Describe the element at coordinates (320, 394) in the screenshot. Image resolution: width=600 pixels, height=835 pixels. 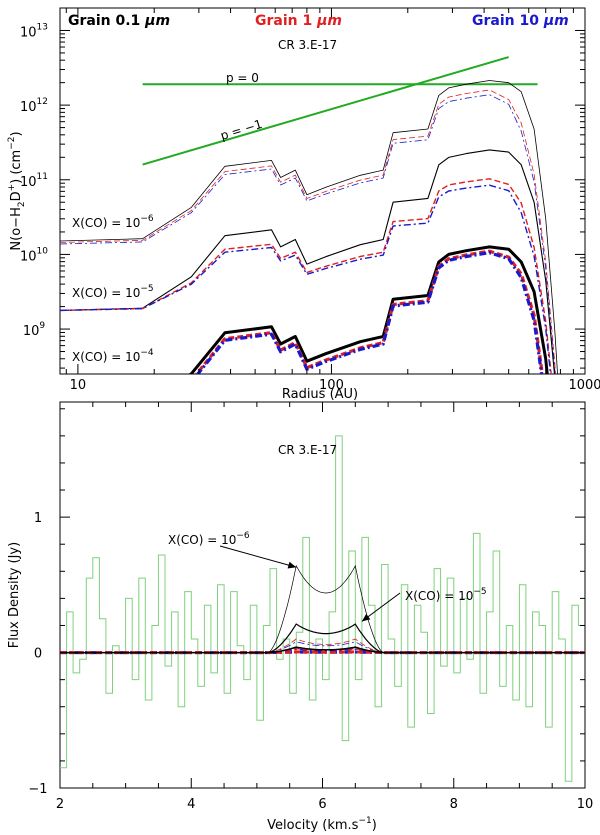
I see `top-x-axis-title: Radius (AU)` at that location.